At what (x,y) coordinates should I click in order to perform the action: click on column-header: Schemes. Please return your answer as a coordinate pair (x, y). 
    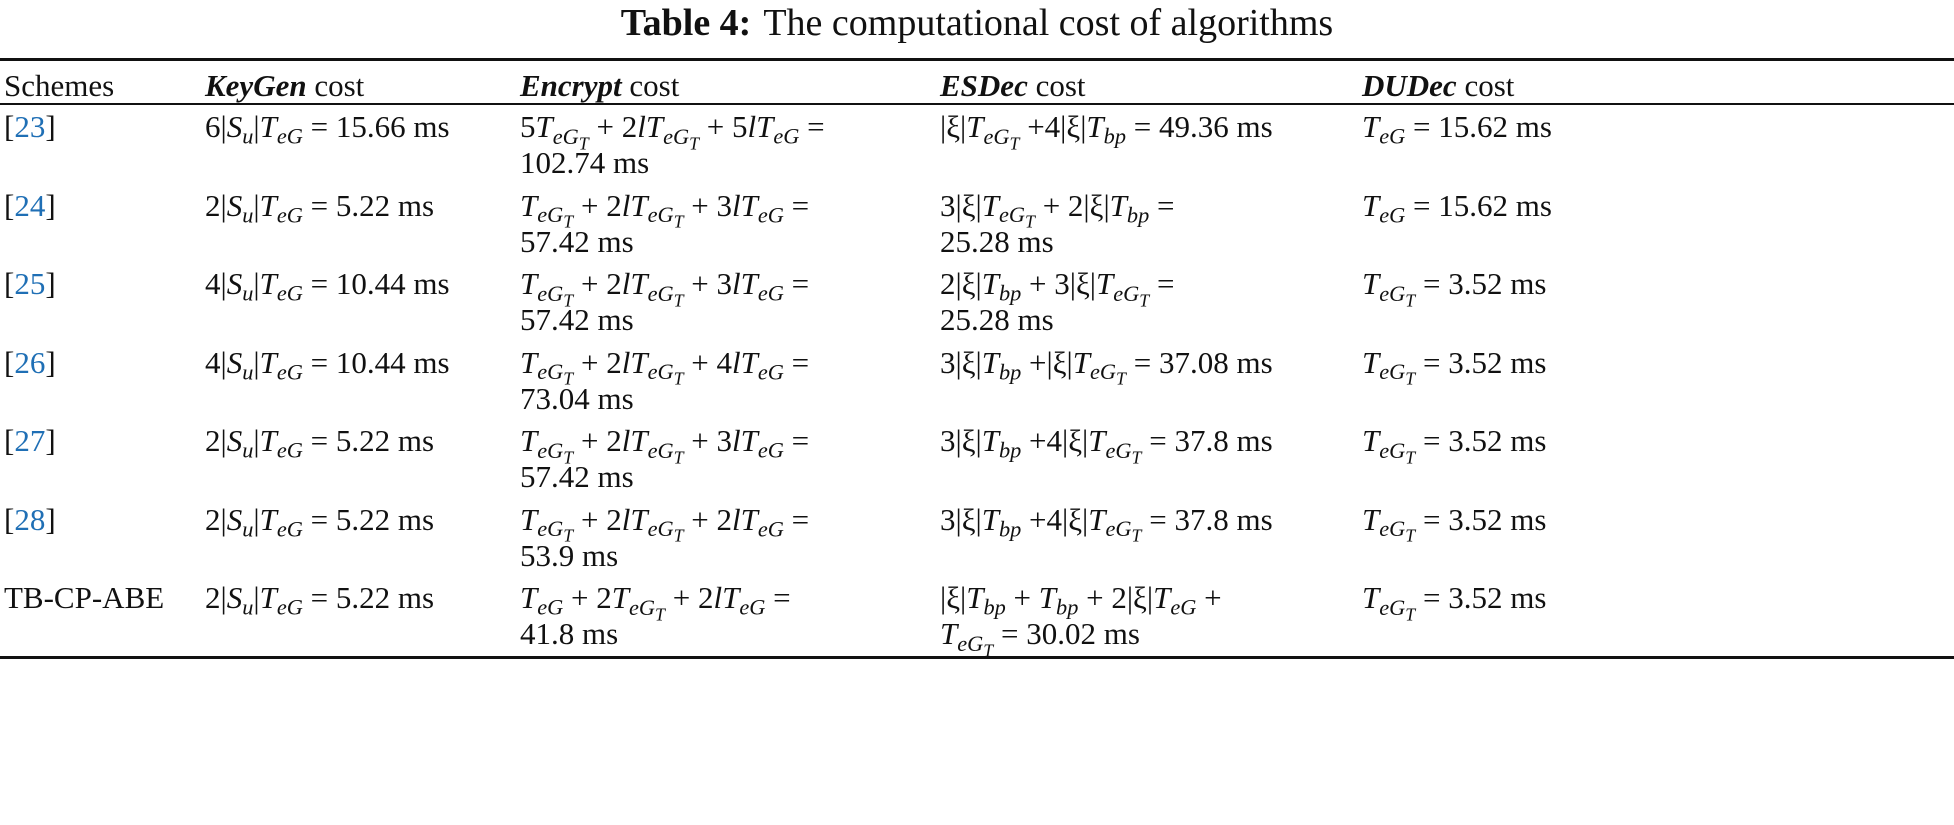
    Looking at the image, I should click on (59, 86).